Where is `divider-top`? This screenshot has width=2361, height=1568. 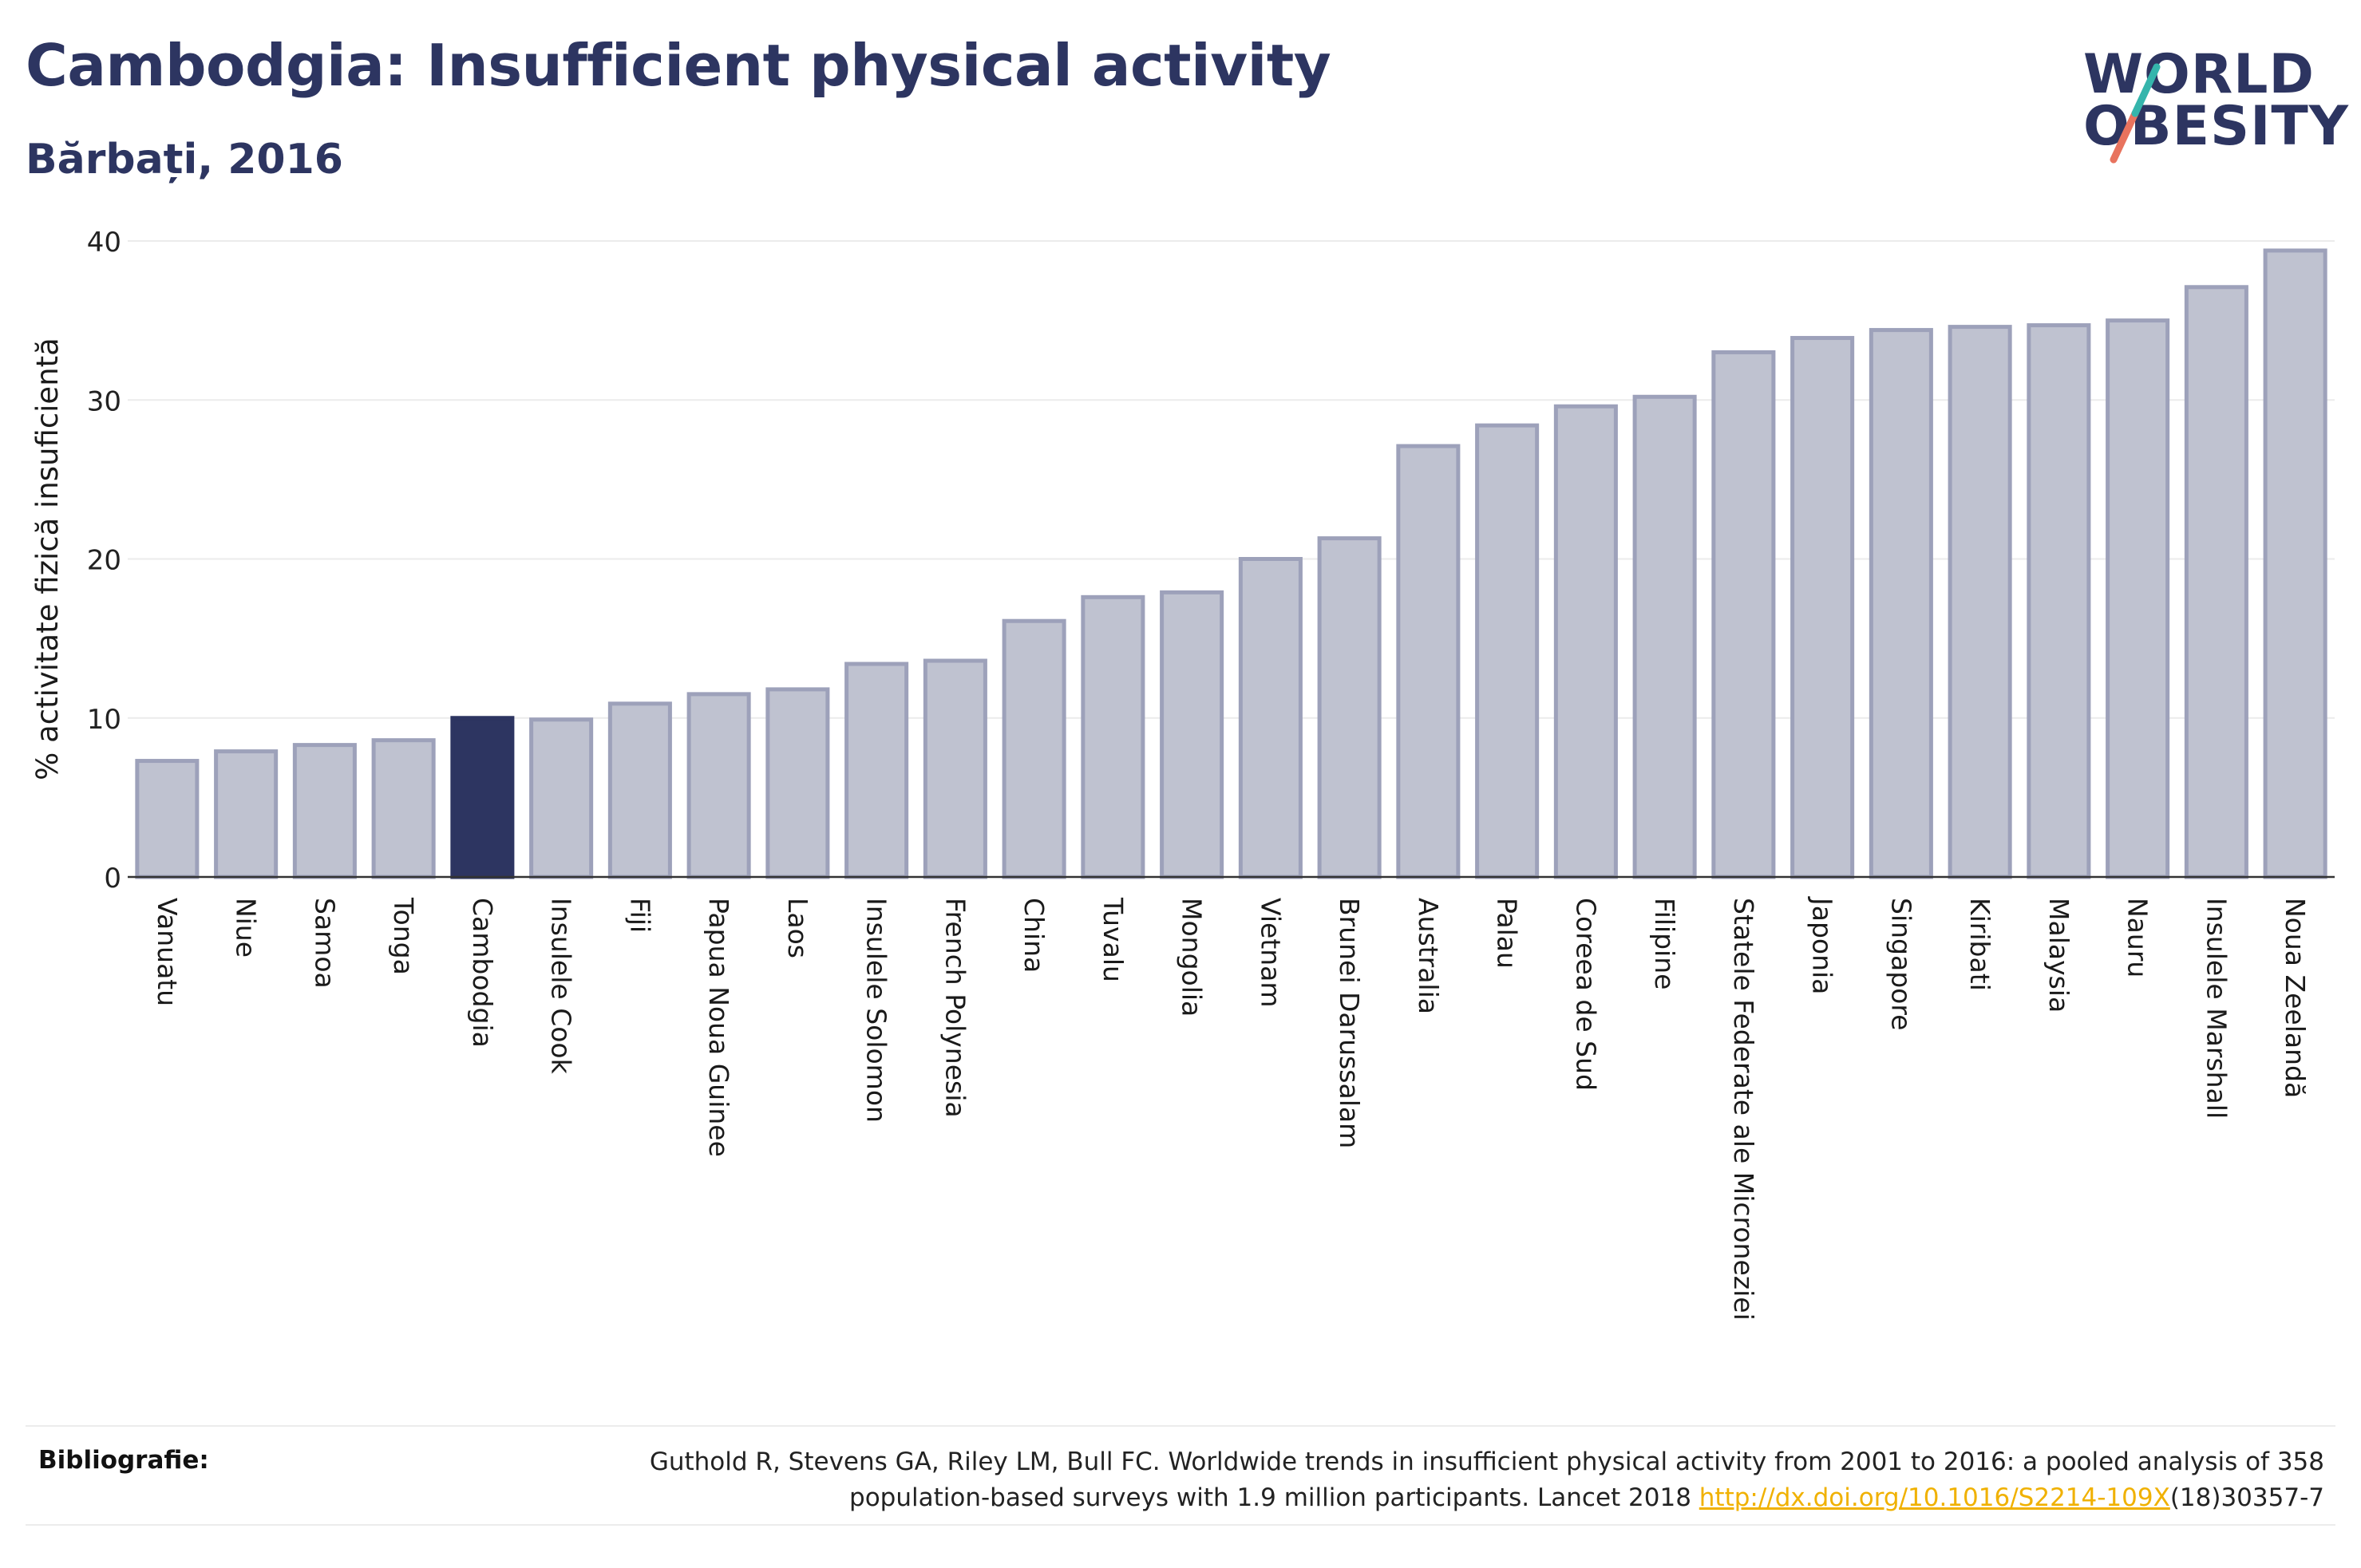
divider-top is located at coordinates (1180, 1426).